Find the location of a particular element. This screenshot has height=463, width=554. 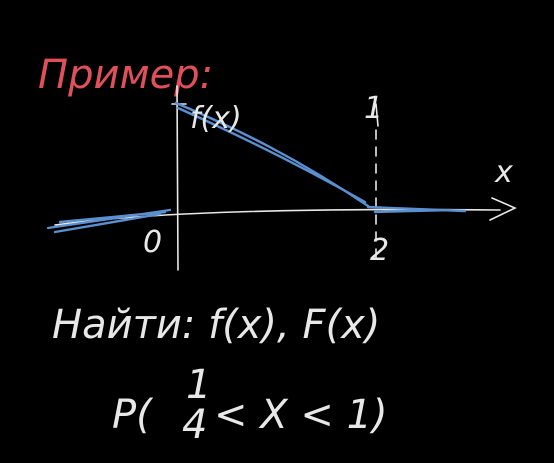

task-rest: < X < 1) is located at coordinates (301, 415).